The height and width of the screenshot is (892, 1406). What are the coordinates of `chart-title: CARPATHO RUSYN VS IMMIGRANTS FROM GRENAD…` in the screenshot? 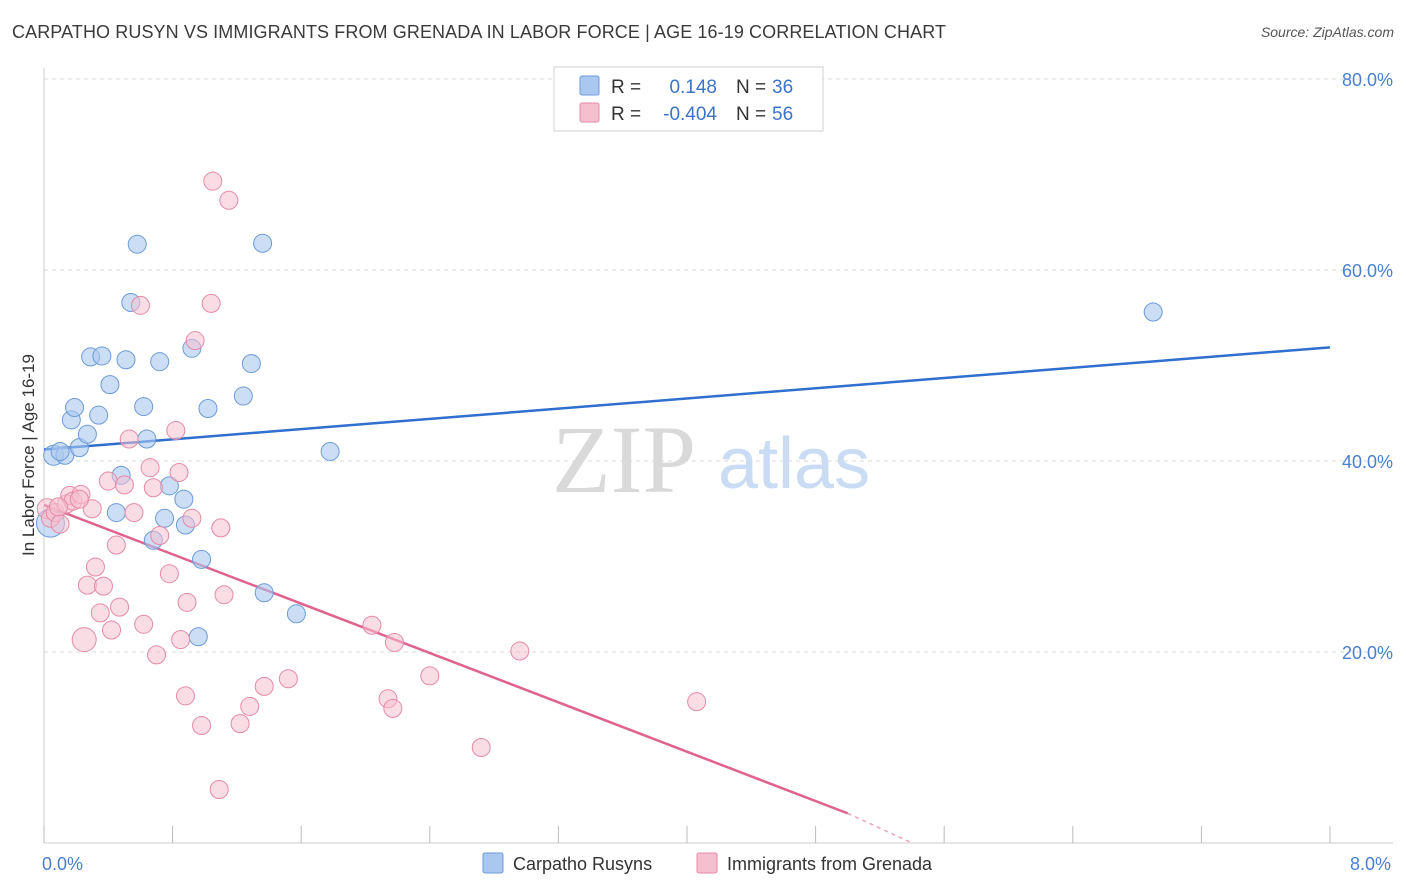 It's located at (479, 32).